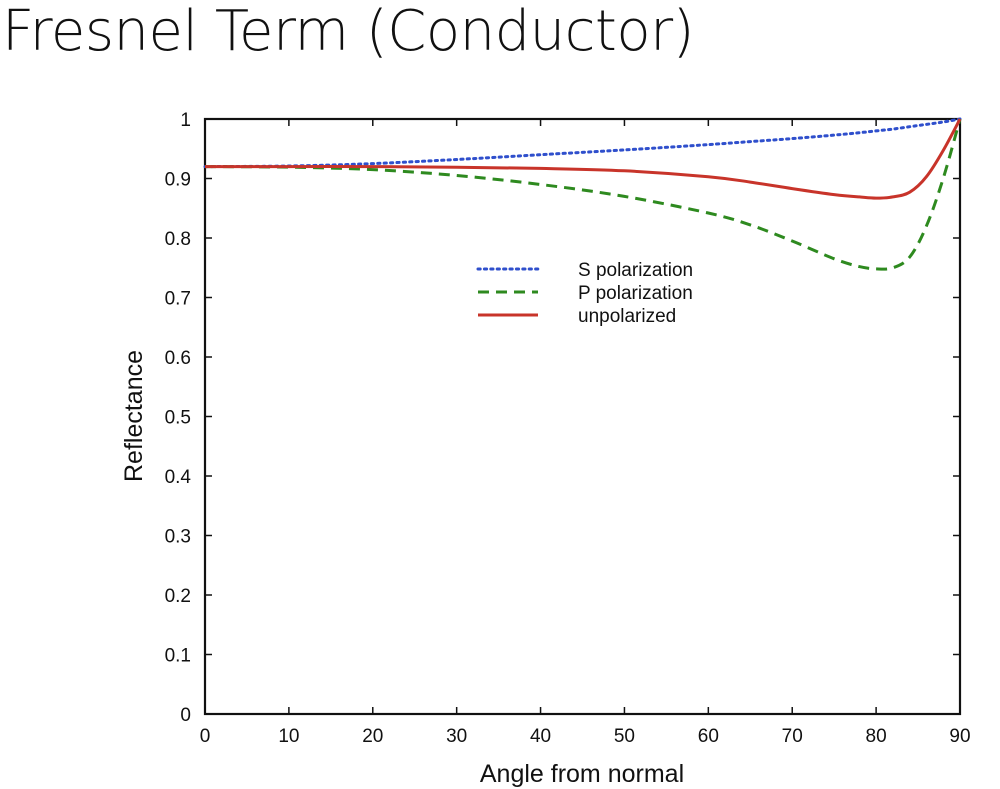 Image resolution: width=1000 pixels, height=789 pixels. What do you see at coordinates (582, 143) in the screenshot?
I see `series-line-s-polarization` at bounding box center [582, 143].